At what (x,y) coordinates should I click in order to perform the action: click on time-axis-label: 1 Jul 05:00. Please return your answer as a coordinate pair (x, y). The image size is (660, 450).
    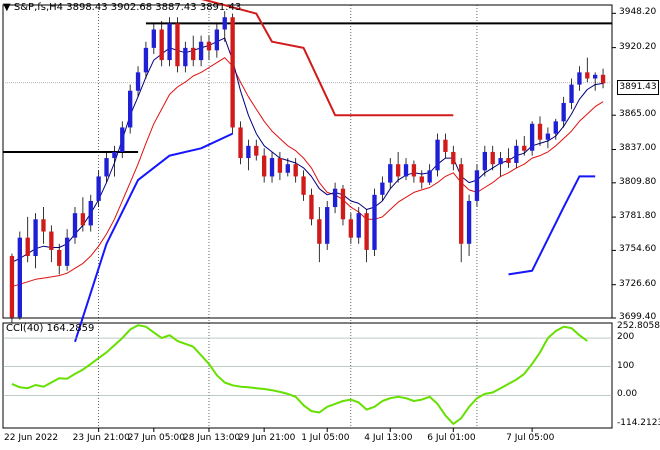
    Looking at the image, I should click on (325, 438).